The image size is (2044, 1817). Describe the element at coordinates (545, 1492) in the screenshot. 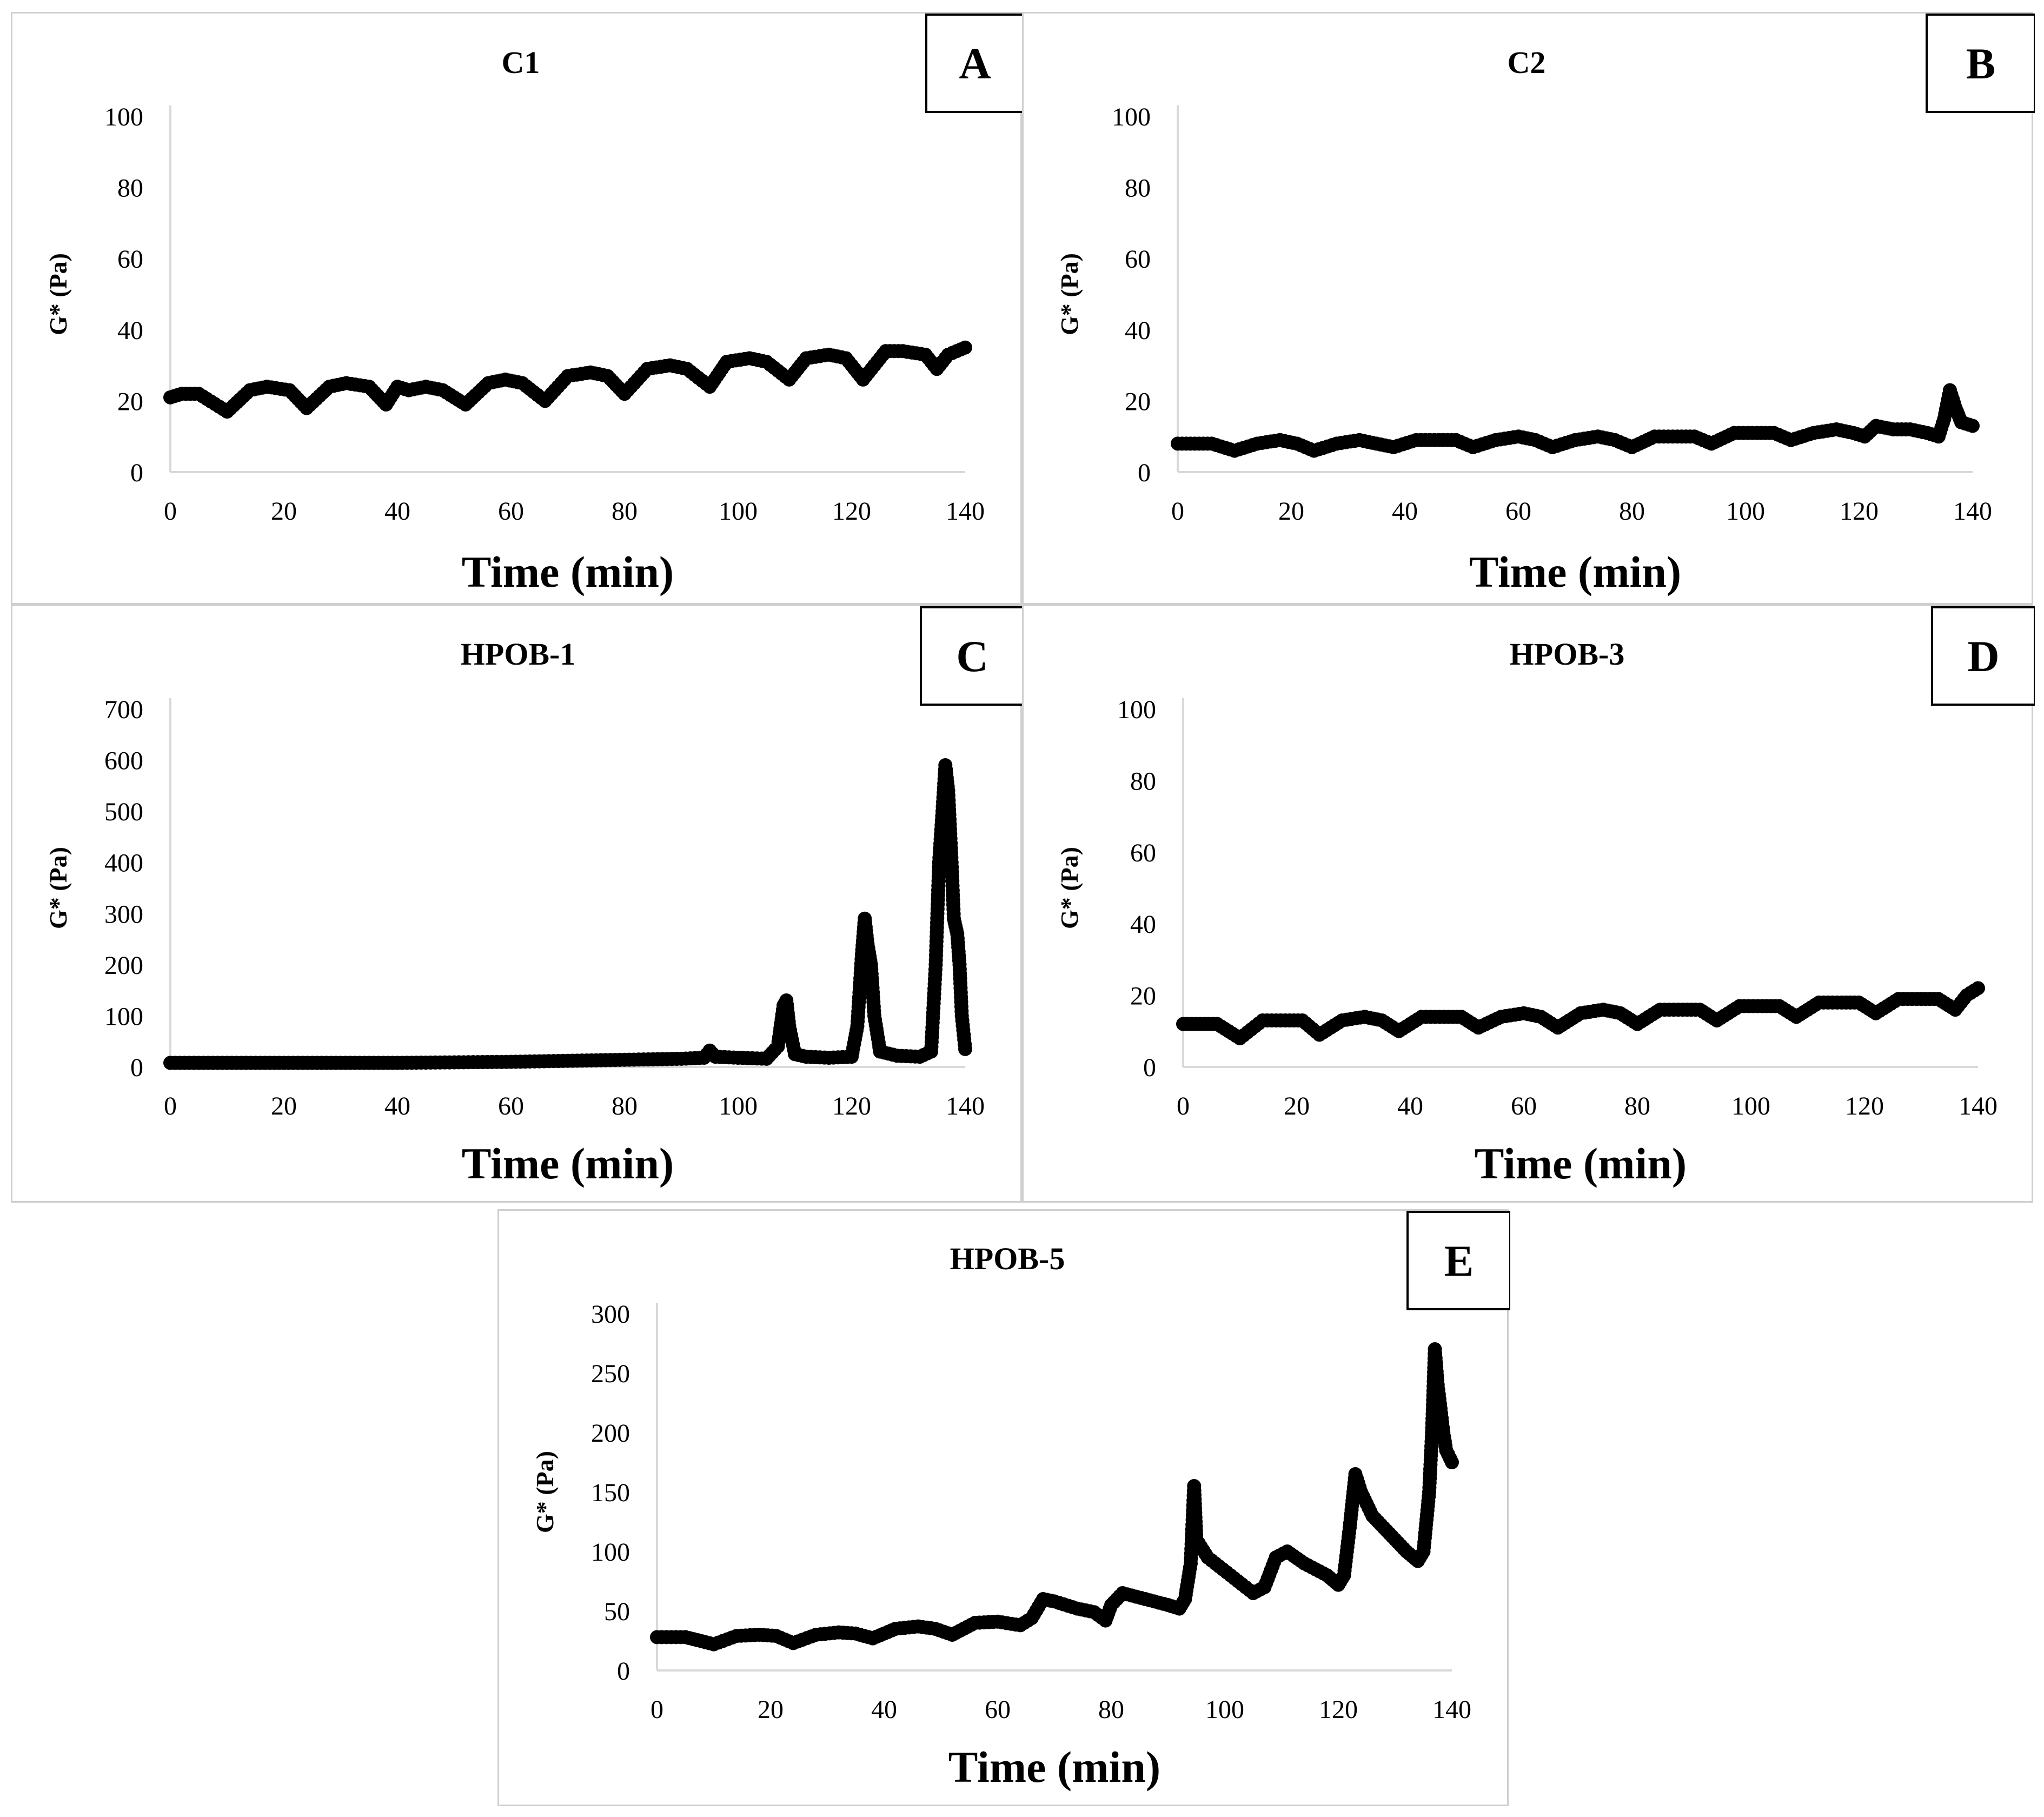

I see `y-axis-label-e: G* (Pa)` at that location.